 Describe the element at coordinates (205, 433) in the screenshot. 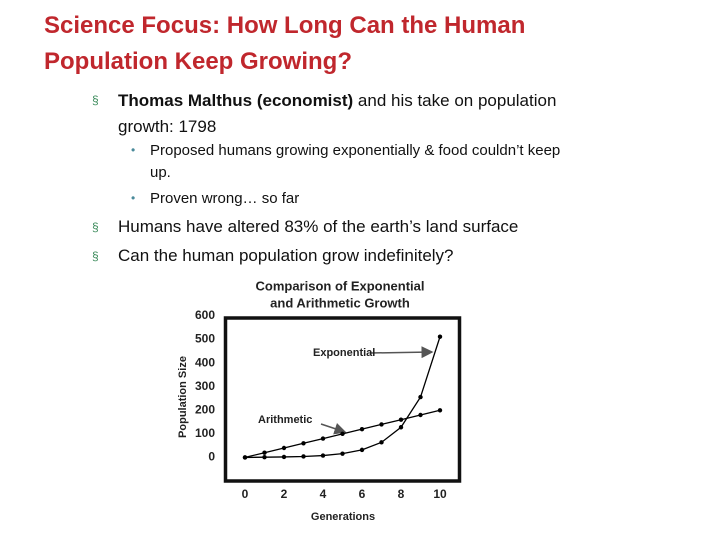

I see `y-tick-label: 100` at that location.